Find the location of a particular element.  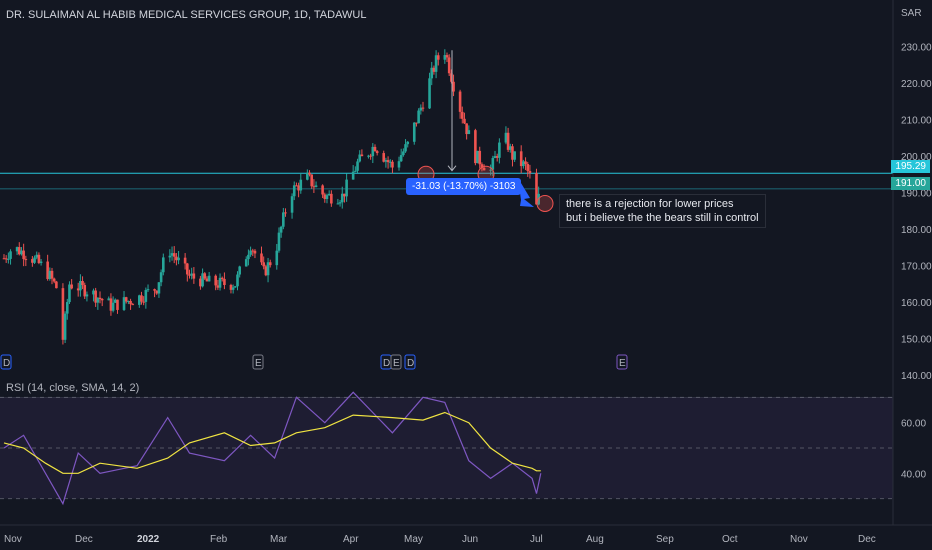

time-axis-label: 2022 is located at coordinates (148, 539).